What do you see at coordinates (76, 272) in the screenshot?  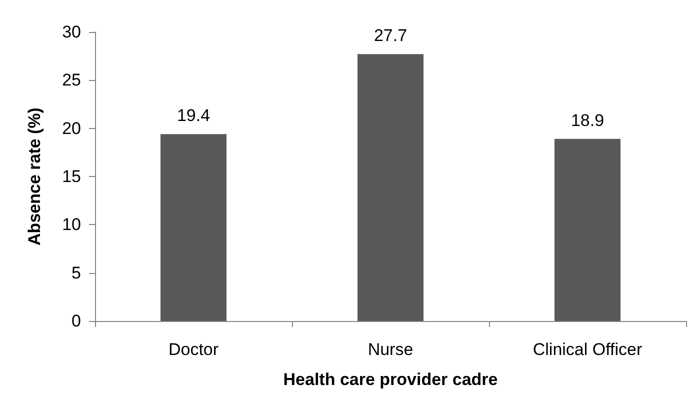 I see `y-tick-label: 5` at bounding box center [76, 272].